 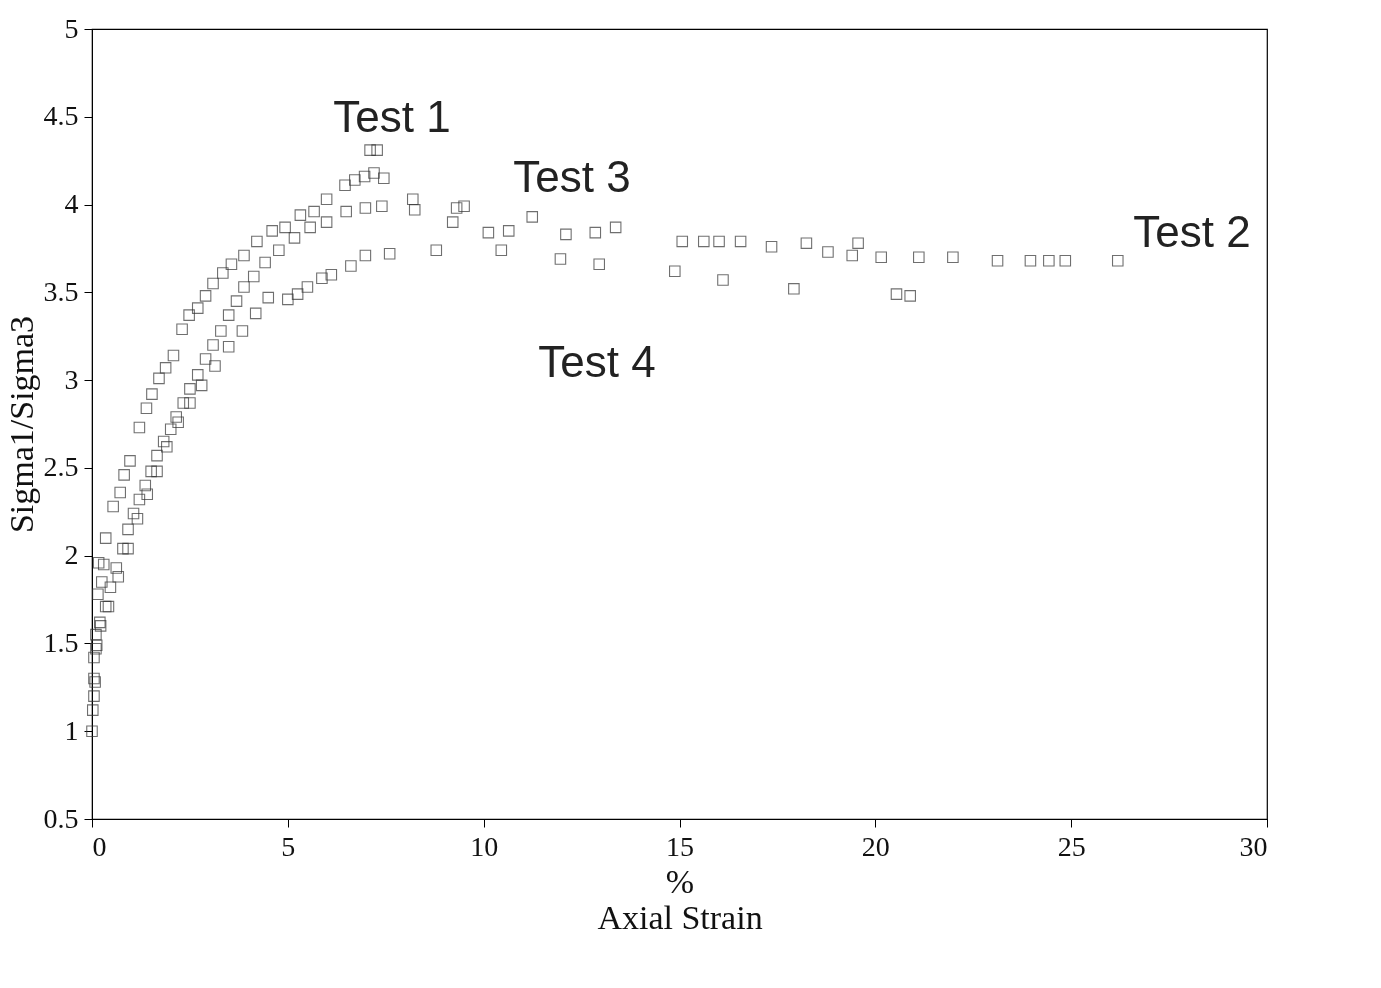 What do you see at coordinates (61, 116) in the screenshot?
I see `y-tick-label: 4.5` at bounding box center [61, 116].